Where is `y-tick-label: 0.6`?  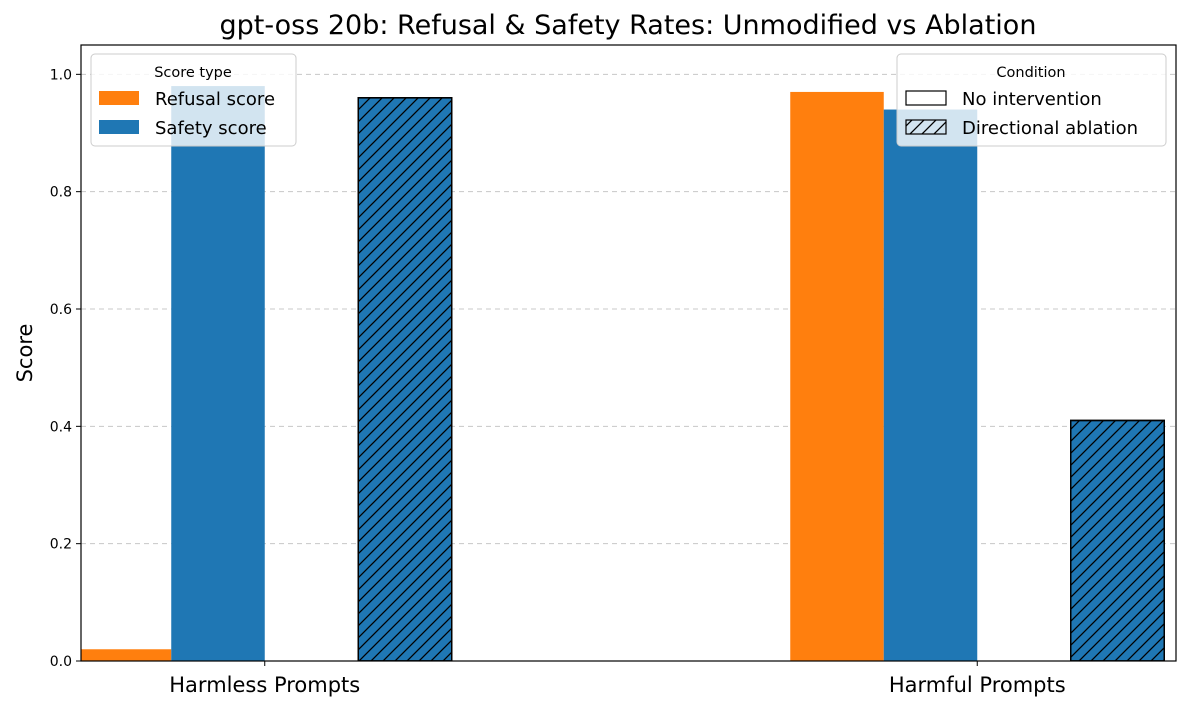
y-tick-label: 0.6 is located at coordinates (61, 310).